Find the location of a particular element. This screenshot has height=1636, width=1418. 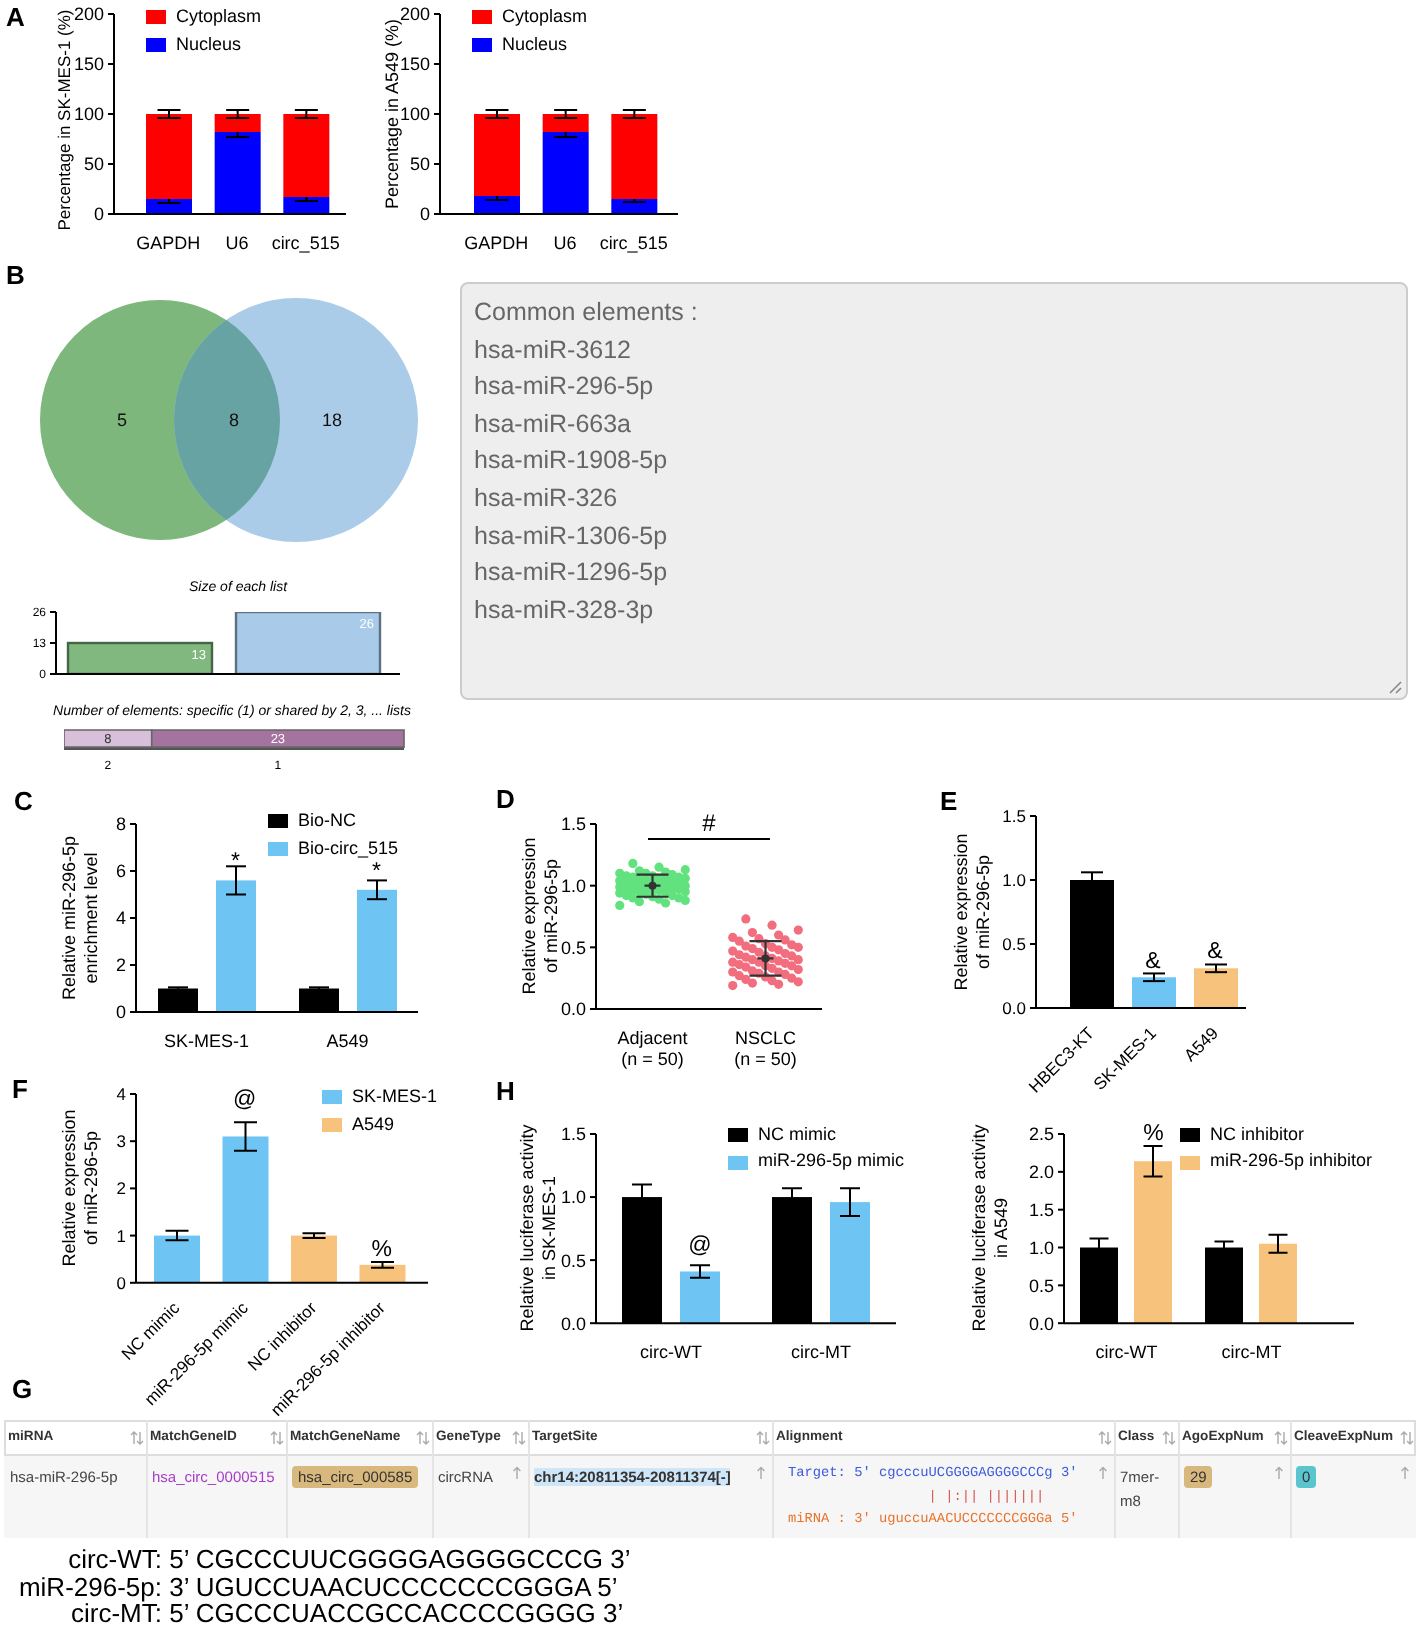

y-tick-label: 4 is located at coordinates (120, 918).